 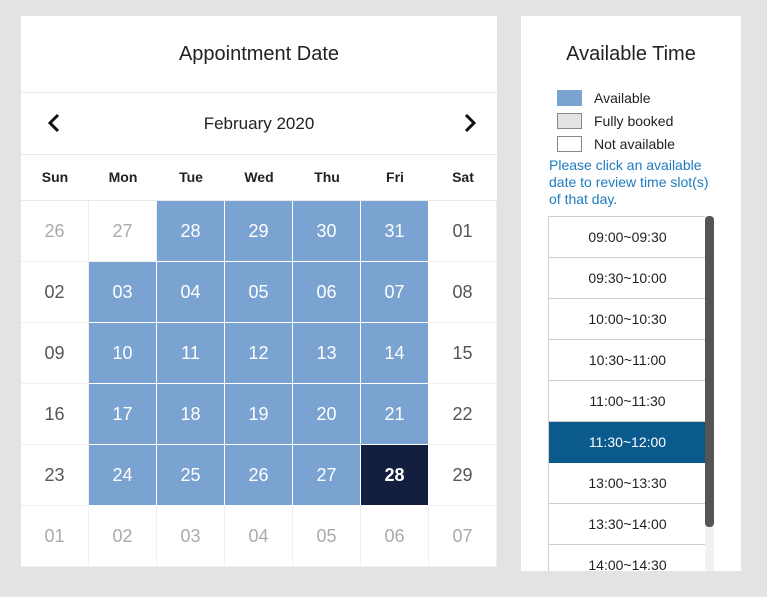 I want to click on time-slot: 13:00~13:30, so click(x=627, y=483).